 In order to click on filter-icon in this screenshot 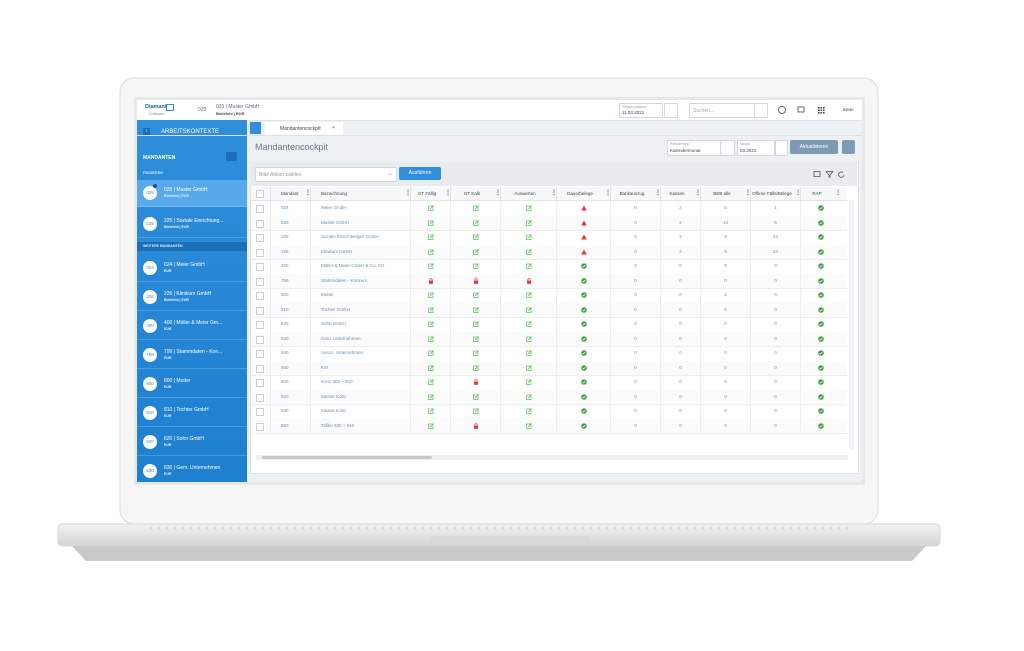, I will do `click(829, 174)`.